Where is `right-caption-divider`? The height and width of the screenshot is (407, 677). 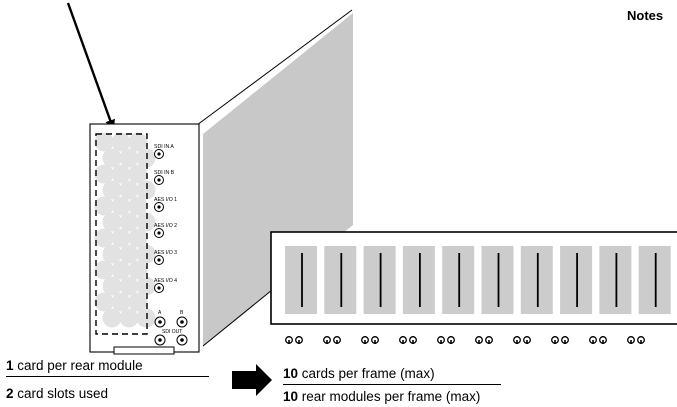
right-caption-divider is located at coordinates (392, 384).